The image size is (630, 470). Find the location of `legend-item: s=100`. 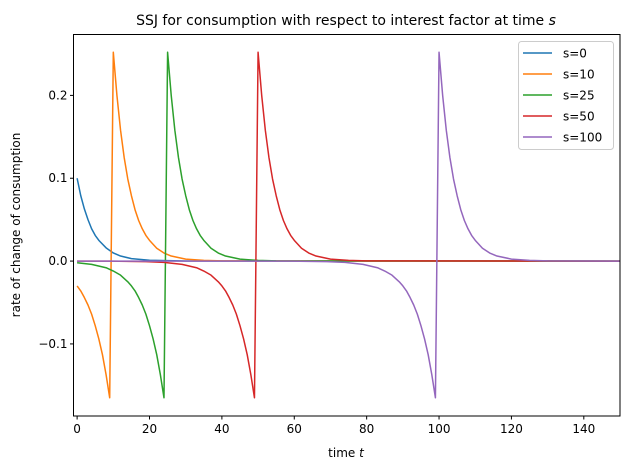

legend-item: s=100 is located at coordinates (562, 138).